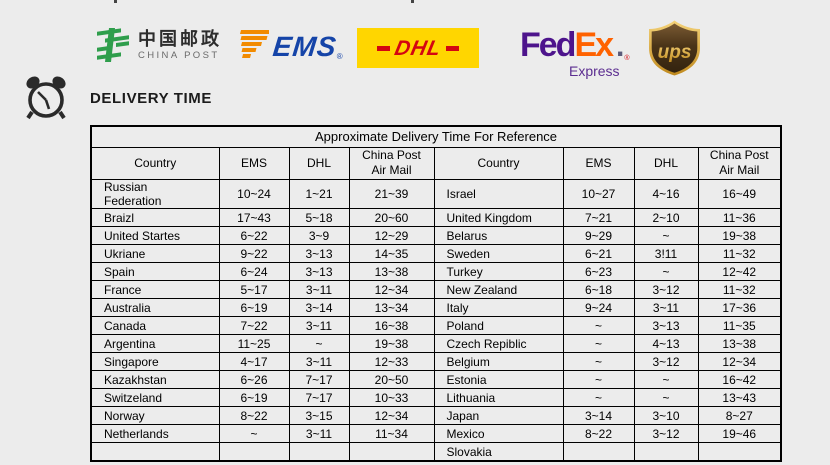  Describe the element at coordinates (739, 272) in the screenshot. I see `time-cell: 12~42` at that location.